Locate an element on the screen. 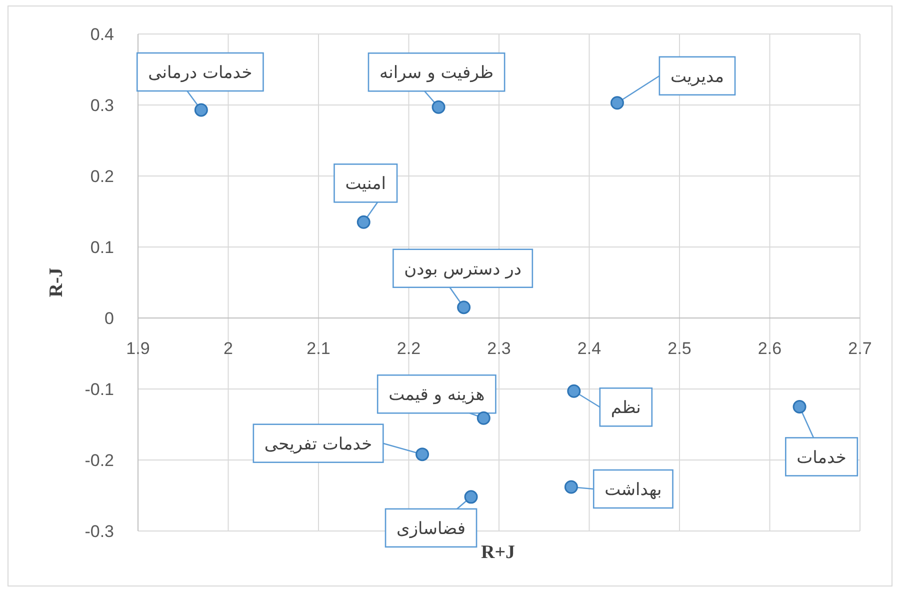 This screenshot has width=901, height=594. x-tick-label: 1.9 is located at coordinates (138, 348).